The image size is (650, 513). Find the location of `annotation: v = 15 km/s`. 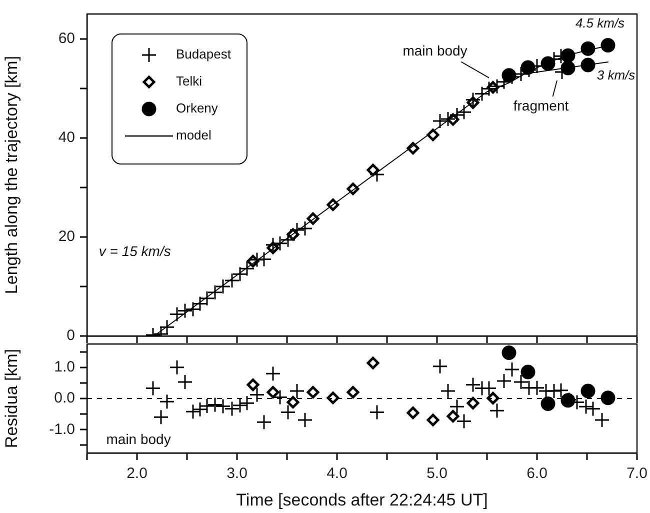

annotation: v = 15 km/s is located at coordinates (134, 251).